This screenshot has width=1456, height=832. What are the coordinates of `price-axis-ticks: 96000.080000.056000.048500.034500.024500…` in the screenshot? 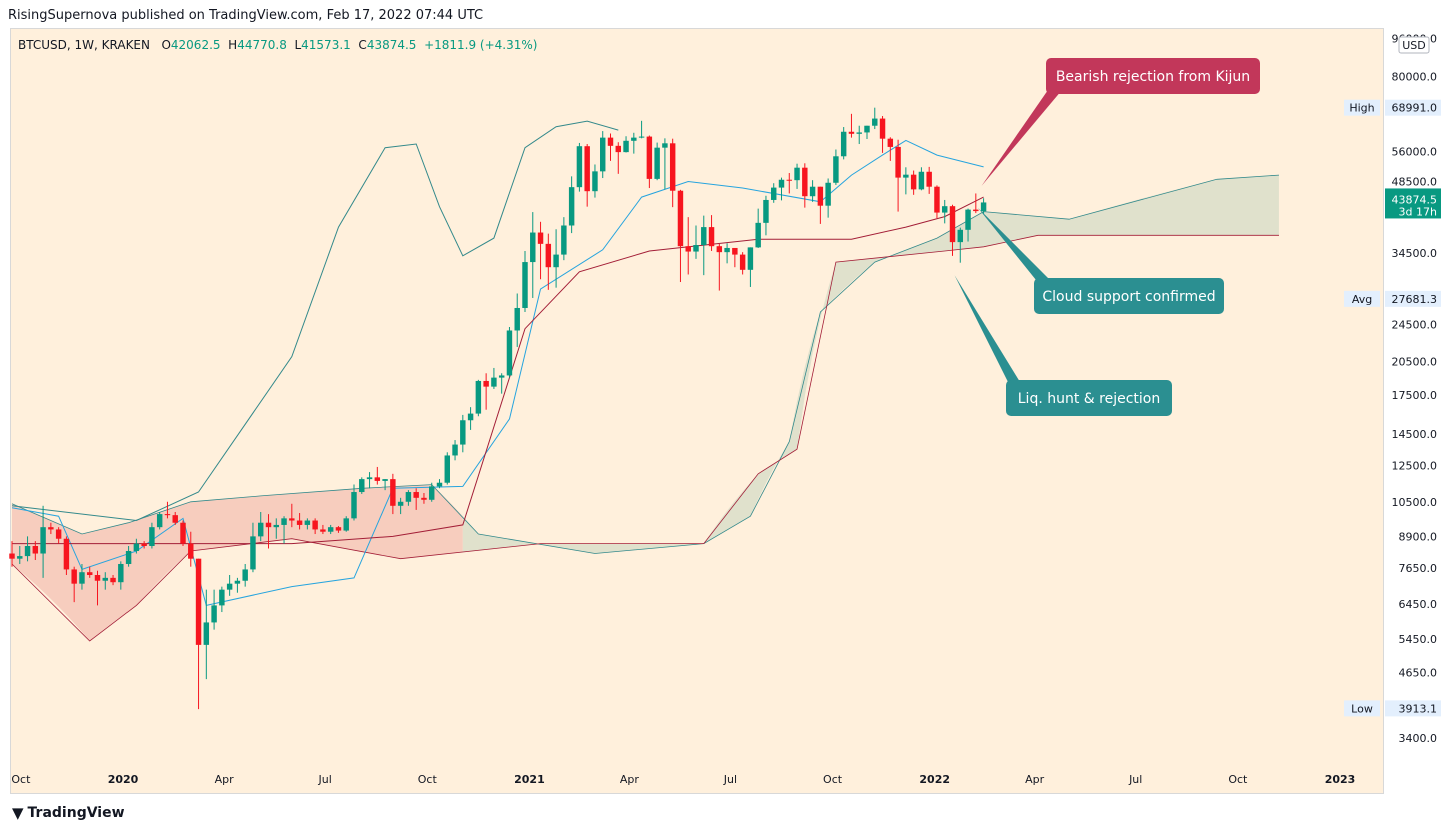 It's located at (1392, 389).